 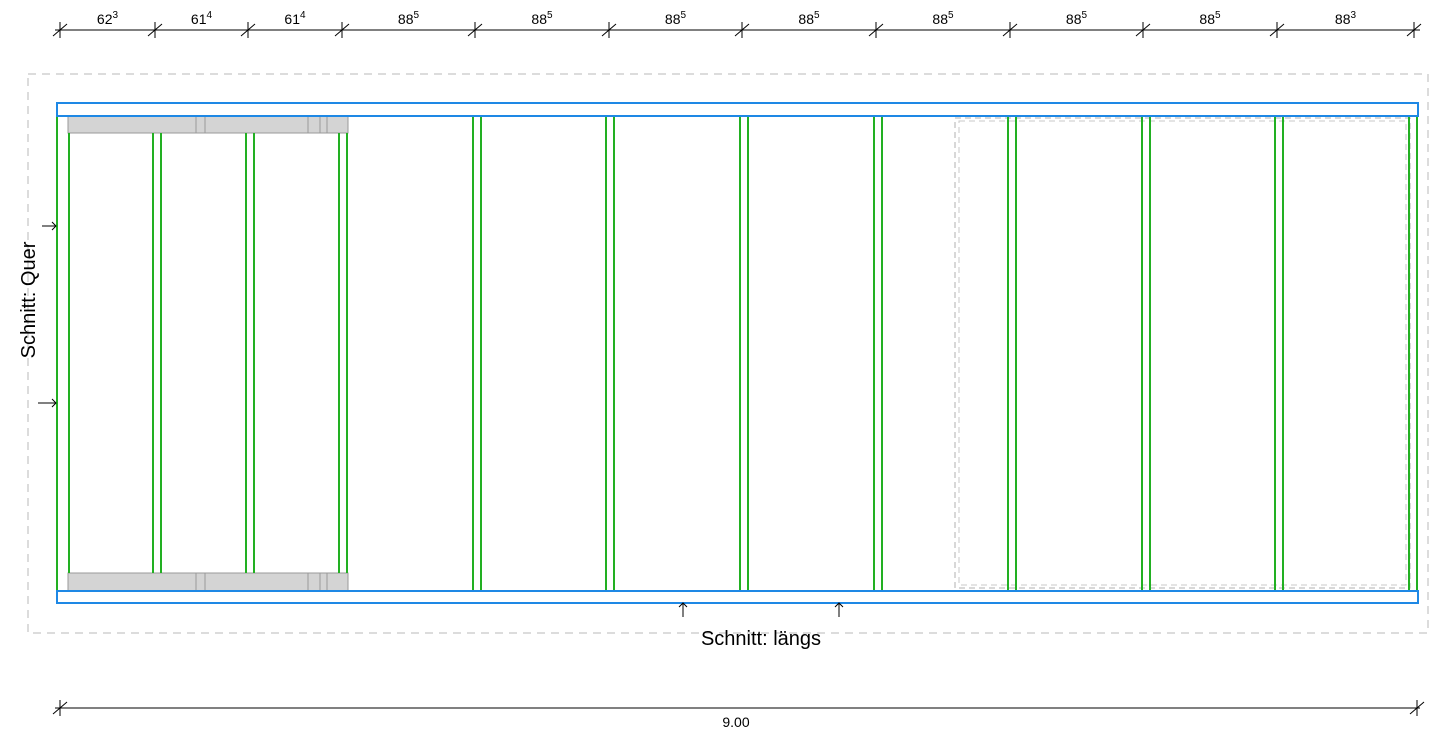 I want to click on dimension-label: 623, so click(x=108, y=18).